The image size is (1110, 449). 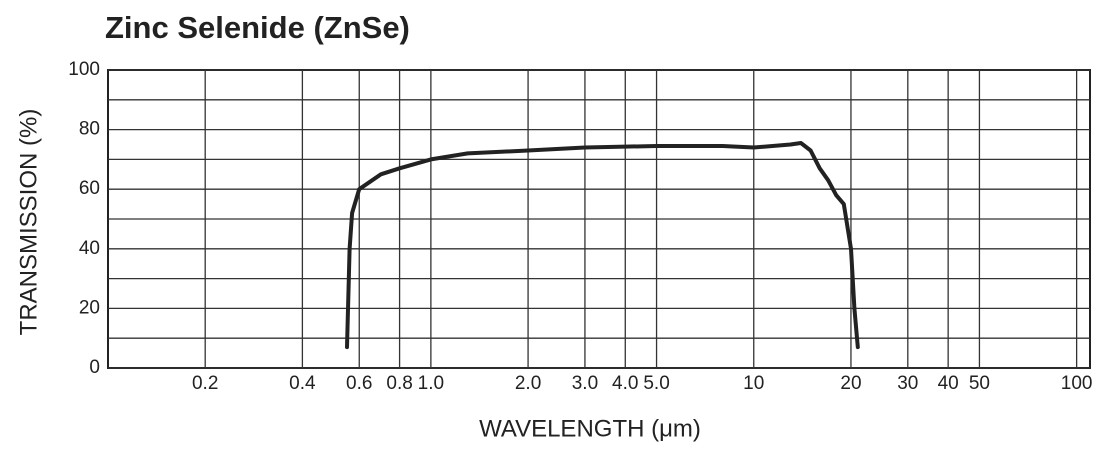 I want to click on x-tick-label: 0.8, so click(x=399, y=383).